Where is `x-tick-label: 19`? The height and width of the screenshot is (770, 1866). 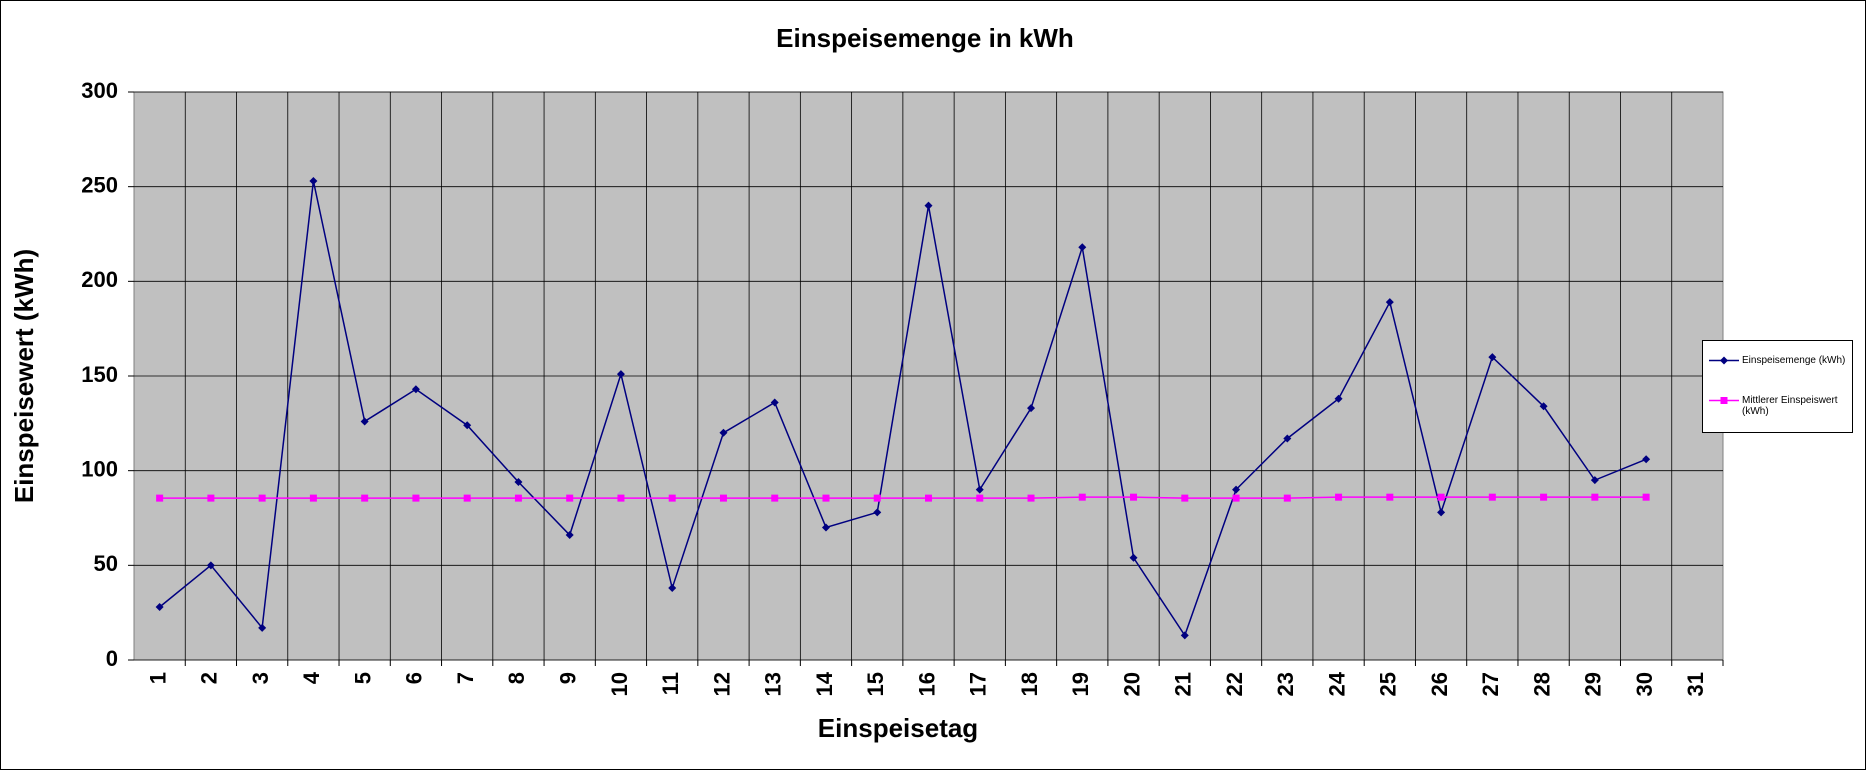
x-tick-label: 19 is located at coordinates (1080, 684).